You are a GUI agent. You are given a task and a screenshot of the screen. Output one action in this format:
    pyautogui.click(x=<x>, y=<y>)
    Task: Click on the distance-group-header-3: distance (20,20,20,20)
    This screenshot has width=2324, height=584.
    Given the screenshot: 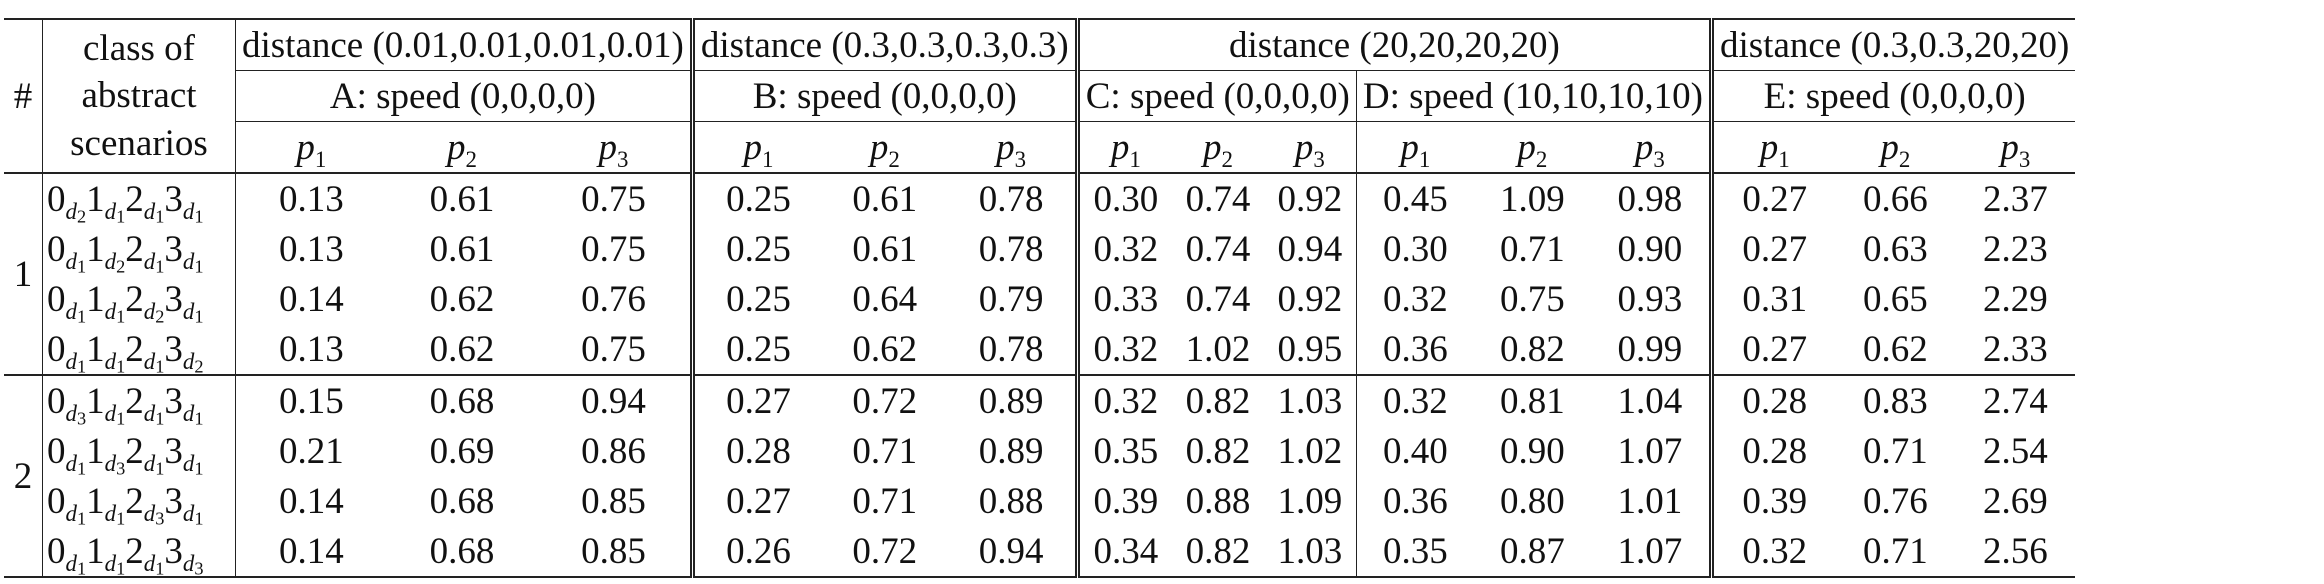 What is the action you would take?
    pyautogui.click(x=1393, y=44)
    